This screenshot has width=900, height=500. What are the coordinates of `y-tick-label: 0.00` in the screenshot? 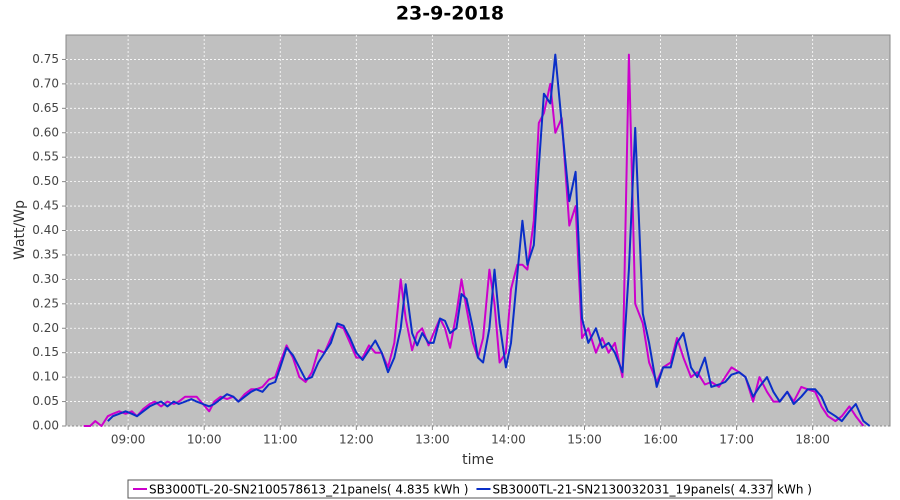 It's located at (45, 426).